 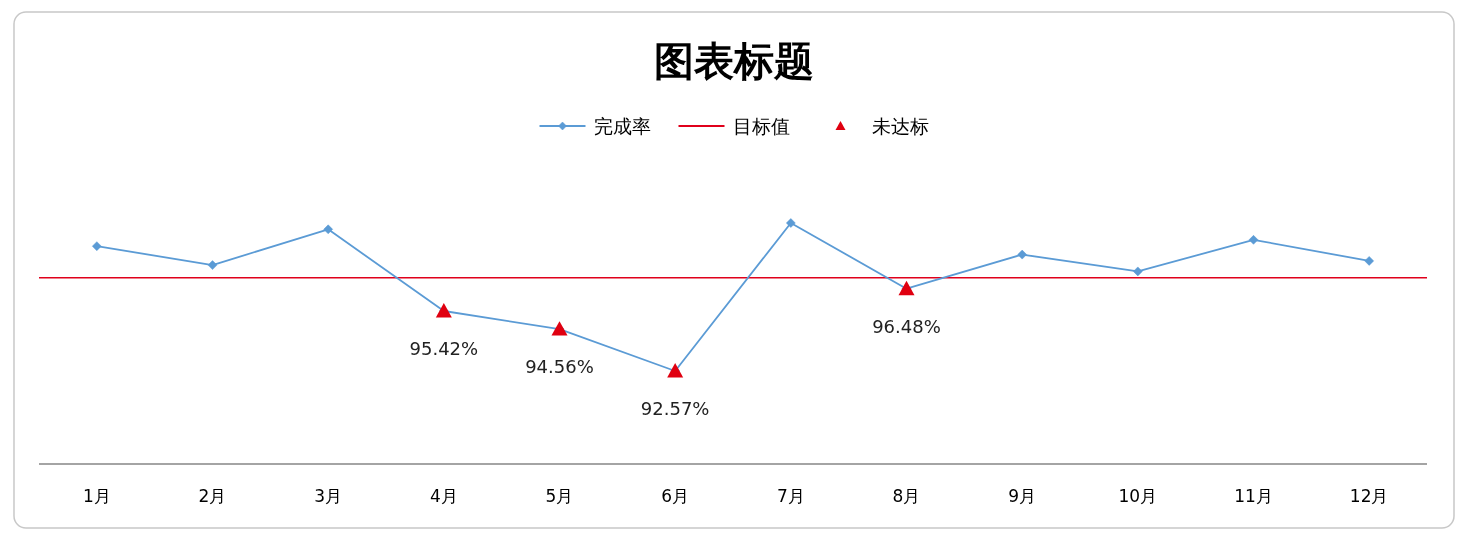 I want to click on data-label: 95.42%, so click(x=444, y=348).